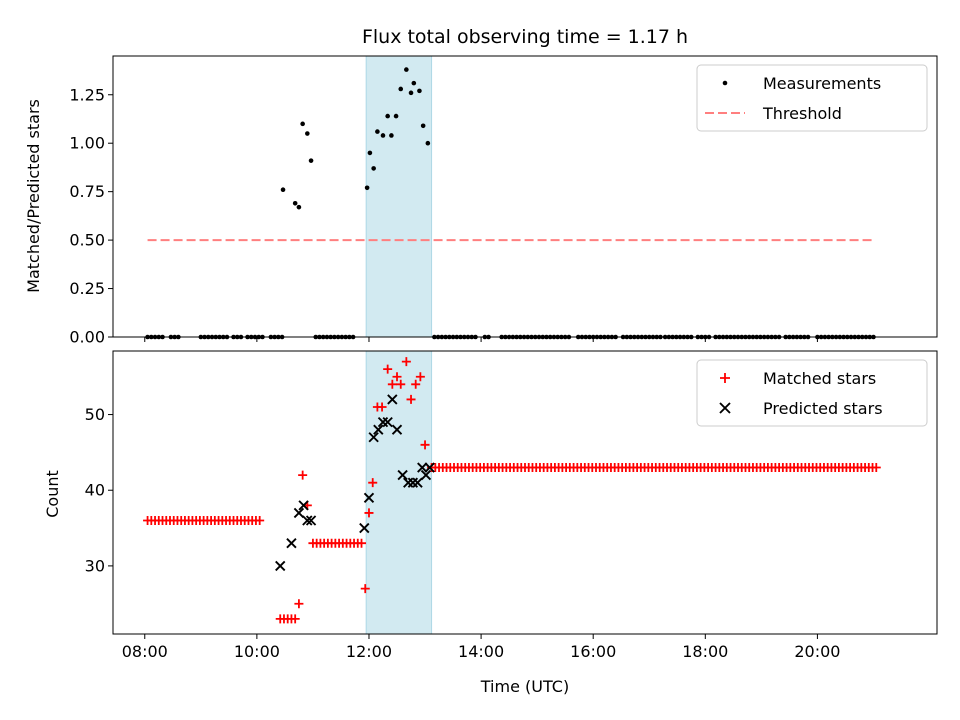  Describe the element at coordinates (481, 651) in the screenshot. I see `bottom-x-tick-label: 14:00` at that location.